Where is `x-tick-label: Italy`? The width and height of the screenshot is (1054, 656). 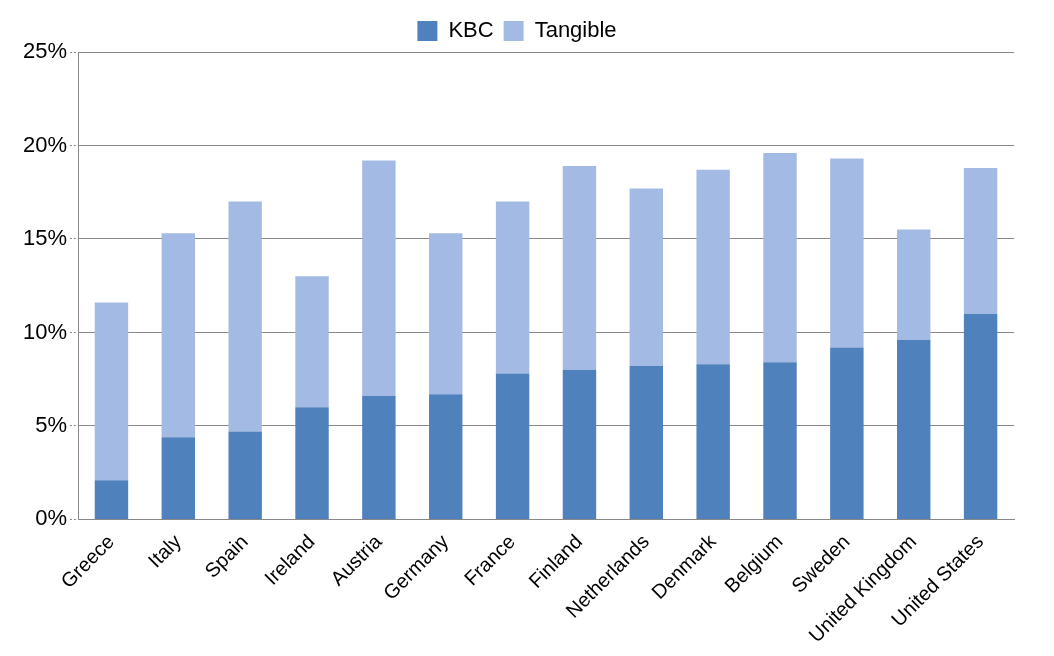
x-tick-label: Italy is located at coordinates (164, 551).